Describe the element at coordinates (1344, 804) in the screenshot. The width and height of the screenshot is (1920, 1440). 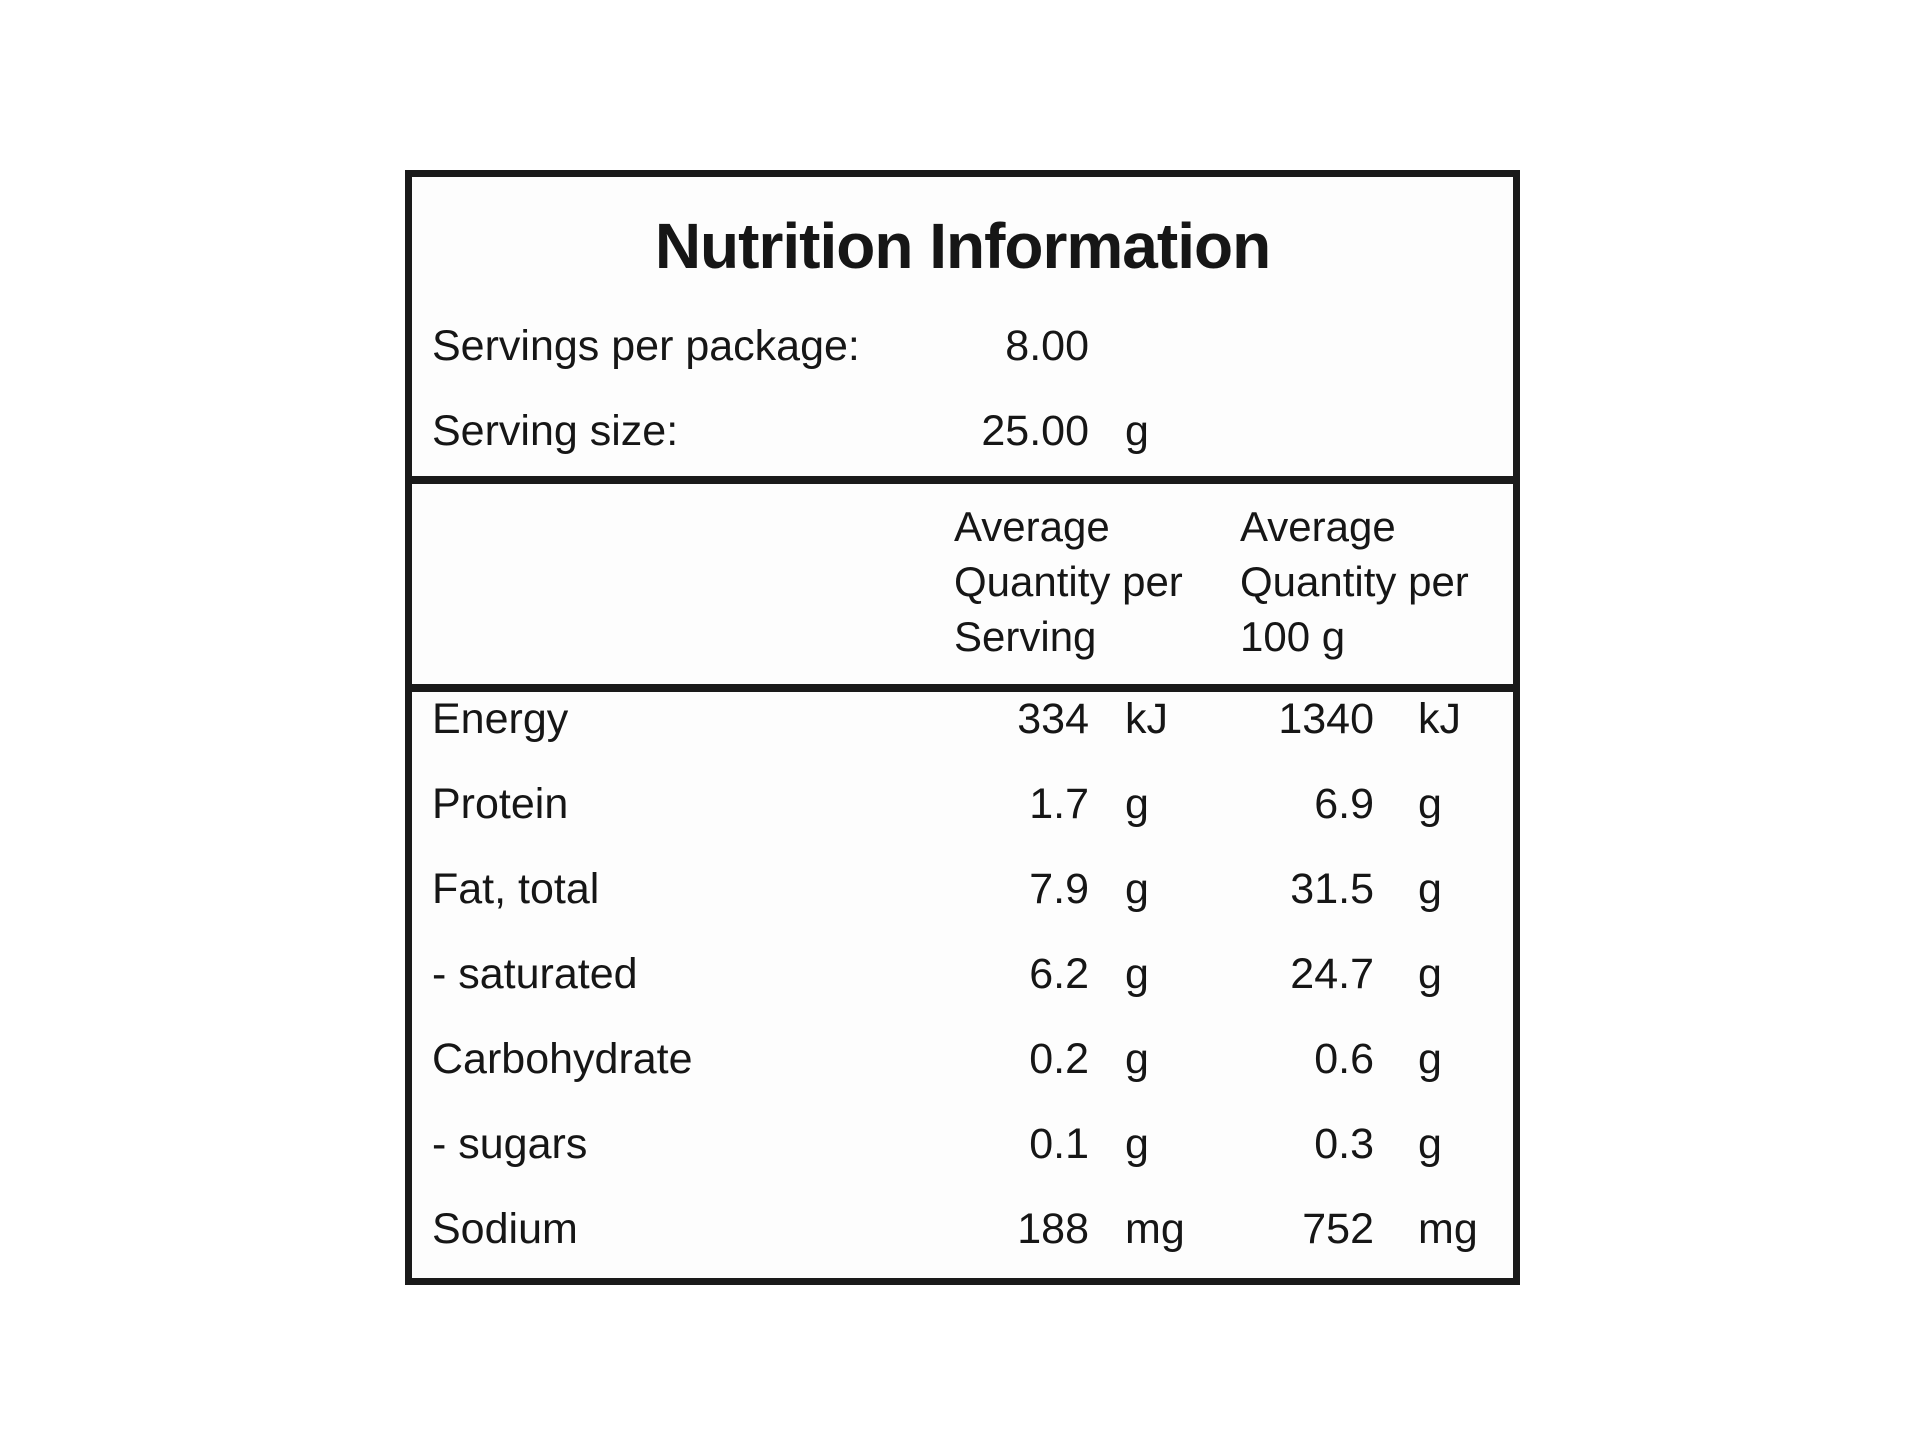
I see `per-100g-value: 6.9` at that location.